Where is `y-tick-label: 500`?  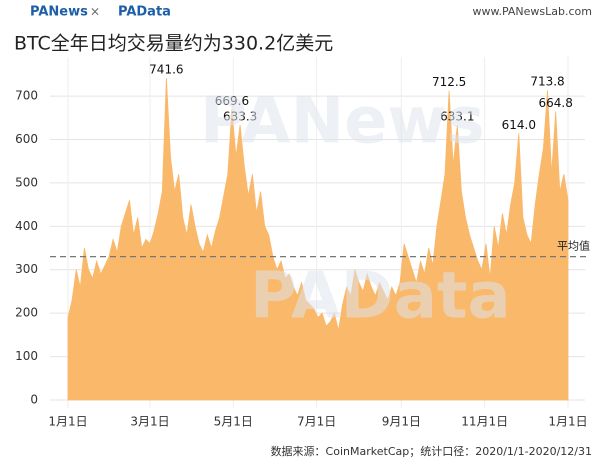 y-tick-label: 500 is located at coordinates (26, 182).